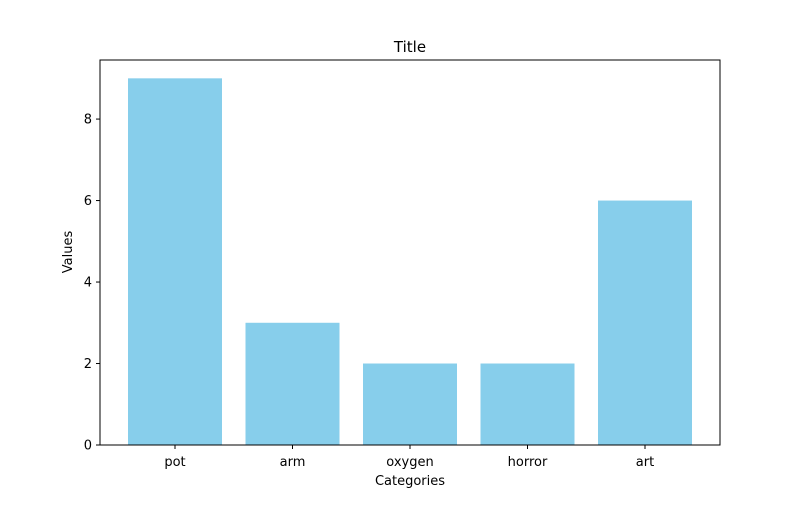 The width and height of the screenshot is (800, 505). What do you see at coordinates (175, 261) in the screenshot?
I see `bar-pot` at bounding box center [175, 261].